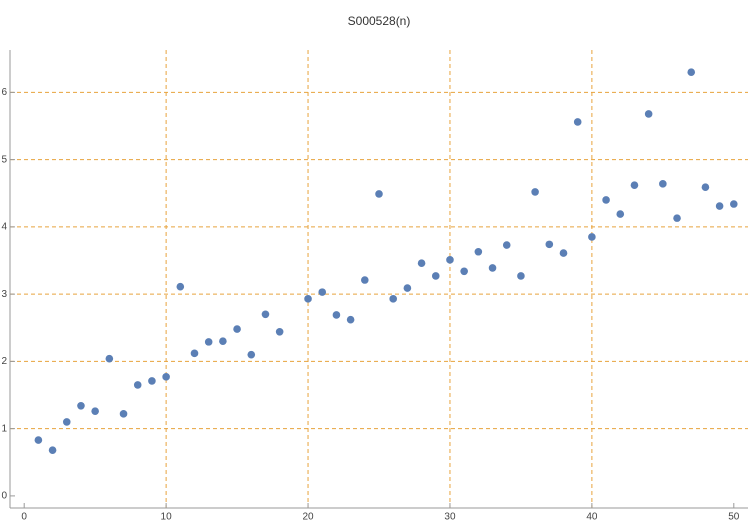  What do you see at coordinates (592, 517) in the screenshot?
I see `x-tick-label: 40` at bounding box center [592, 517].